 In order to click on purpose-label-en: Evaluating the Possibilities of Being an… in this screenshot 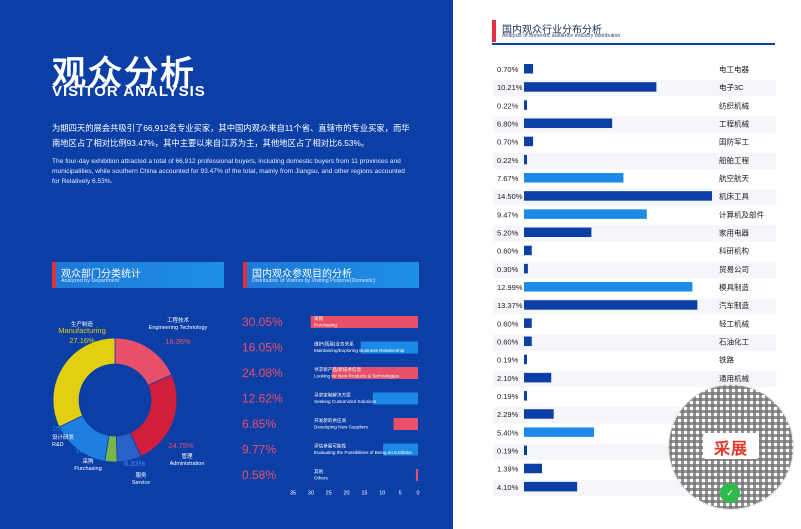, I will do `click(363, 452)`.